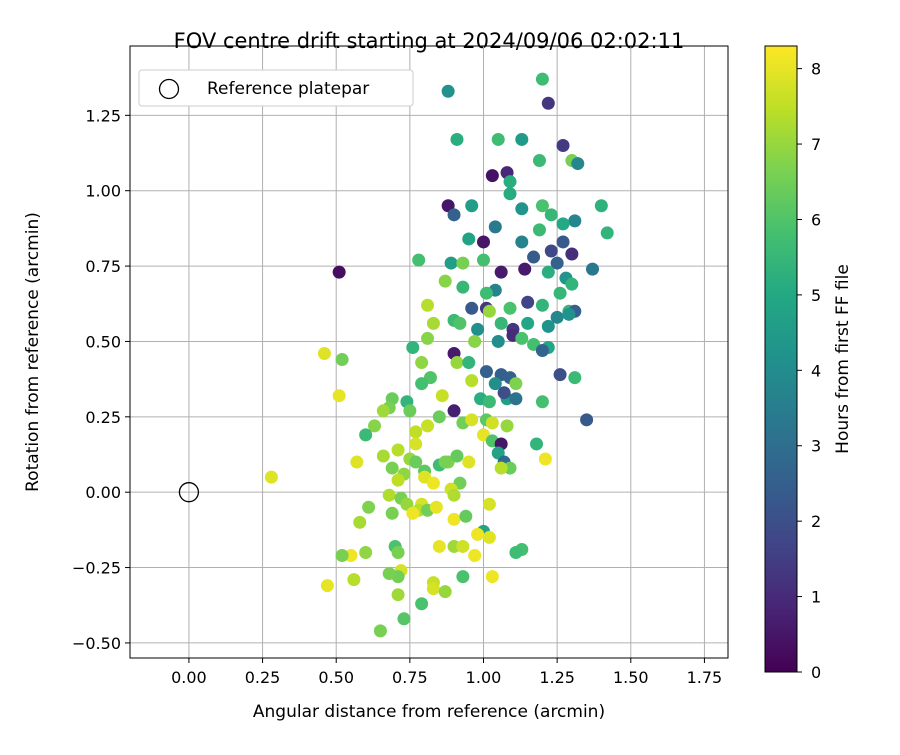 The image size is (900, 755). What do you see at coordinates (96, 643) in the screenshot?
I see `y-tick-label: −0.50` at bounding box center [96, 643].